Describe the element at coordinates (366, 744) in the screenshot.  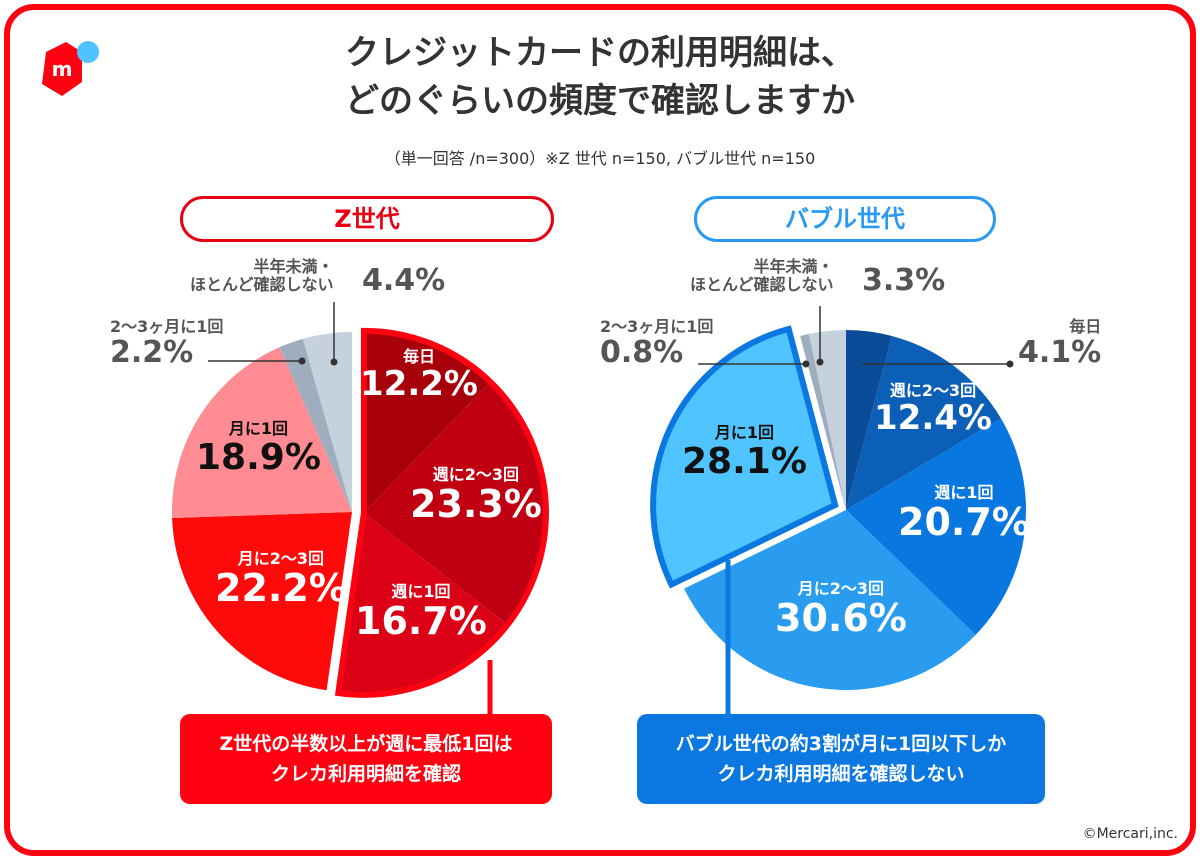
I see `z-callout-line-1: Z世代の半数以上が週に最低1回は` at that location.